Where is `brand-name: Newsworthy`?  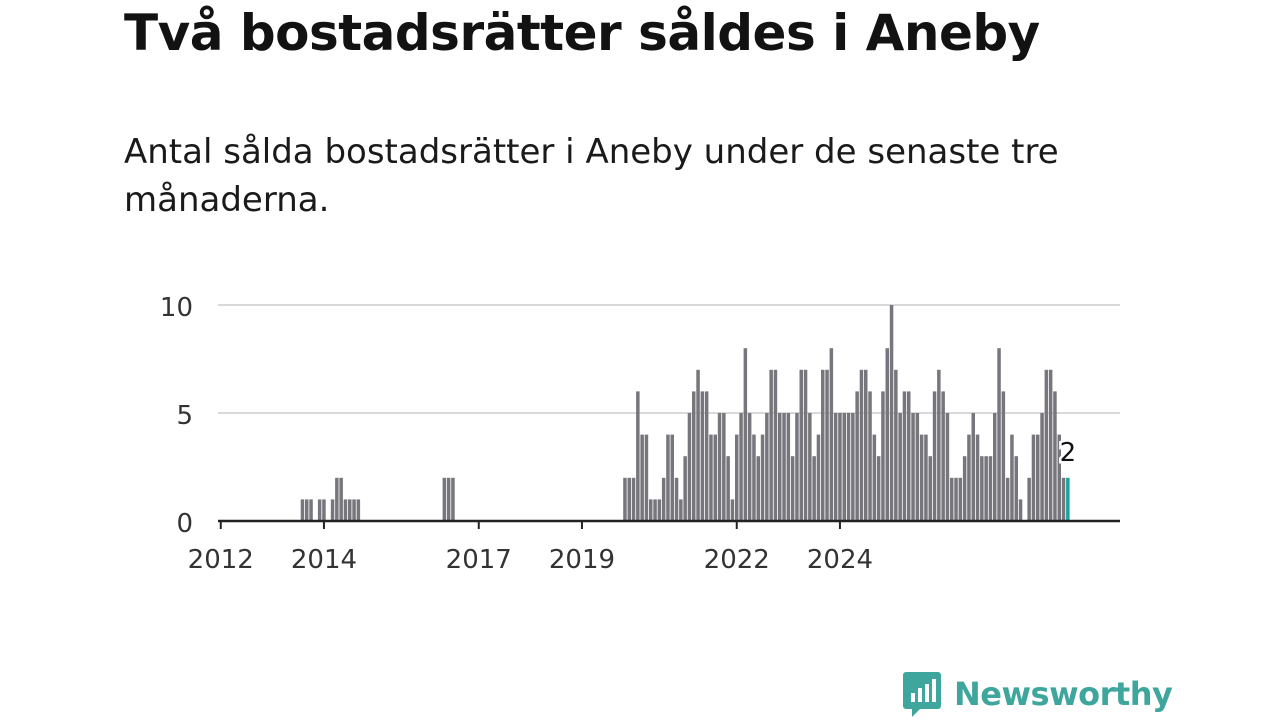
brand-name: Newsworthy is located at coordinates (1063, 694).